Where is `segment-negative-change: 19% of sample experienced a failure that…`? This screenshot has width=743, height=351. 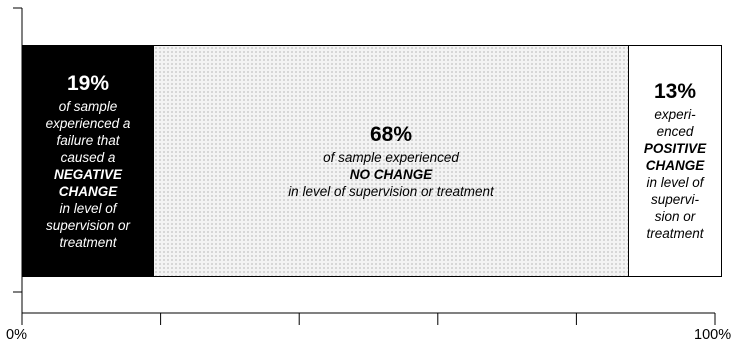
segment-negative-change: 19% of sample experienced a failure that… is located at coordinates (88, 161).